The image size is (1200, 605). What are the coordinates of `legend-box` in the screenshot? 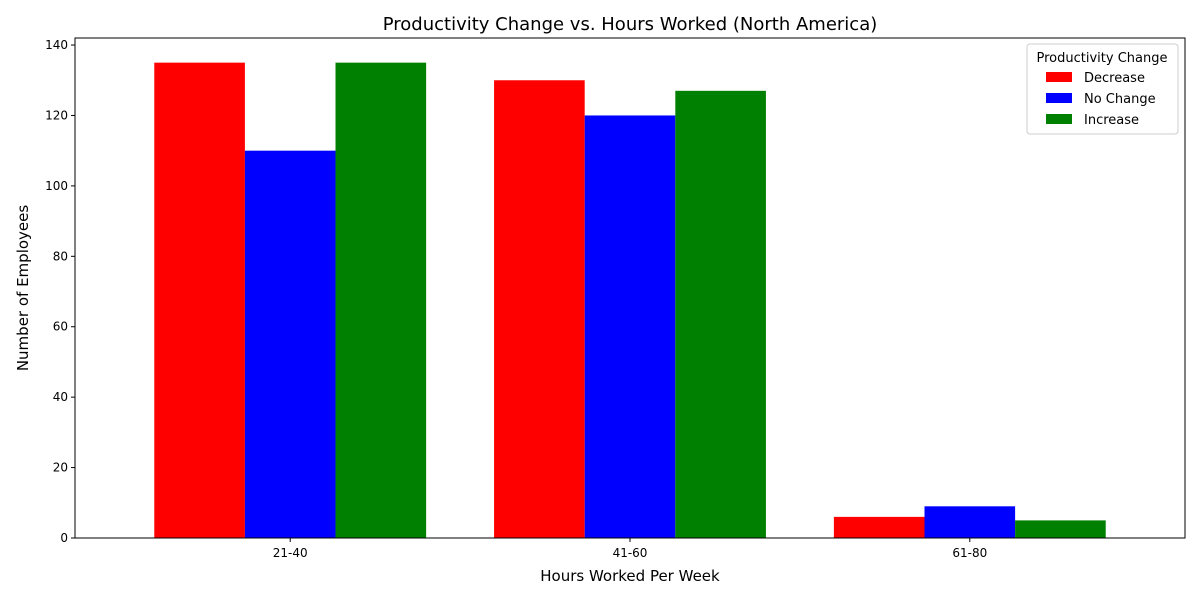 It's located at (1102, 89).